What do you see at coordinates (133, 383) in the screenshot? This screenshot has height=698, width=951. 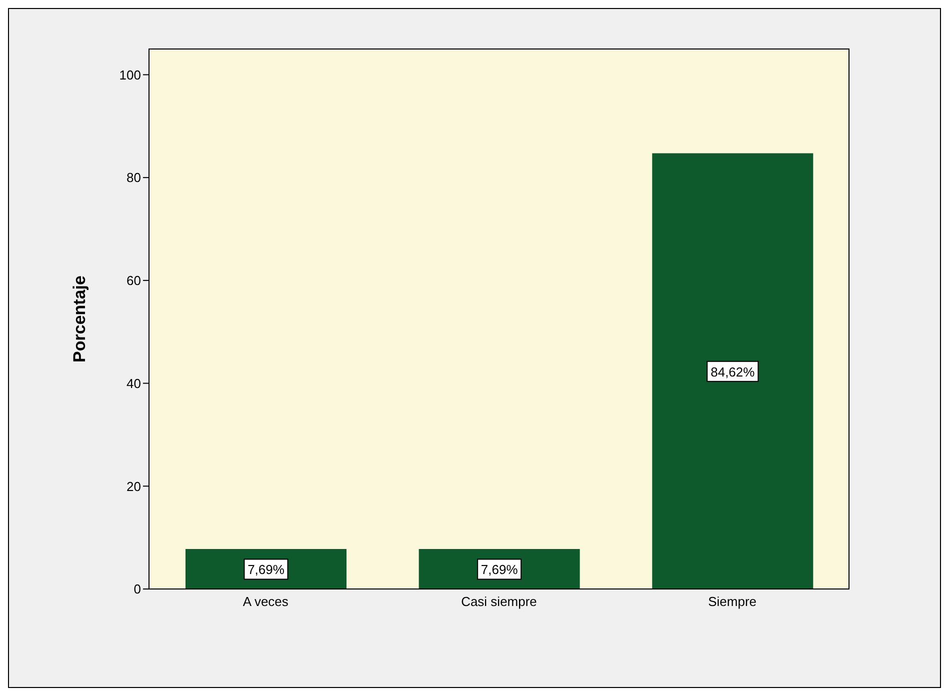 I see `y-tick-label: 40` at bounding box center [133, 383].